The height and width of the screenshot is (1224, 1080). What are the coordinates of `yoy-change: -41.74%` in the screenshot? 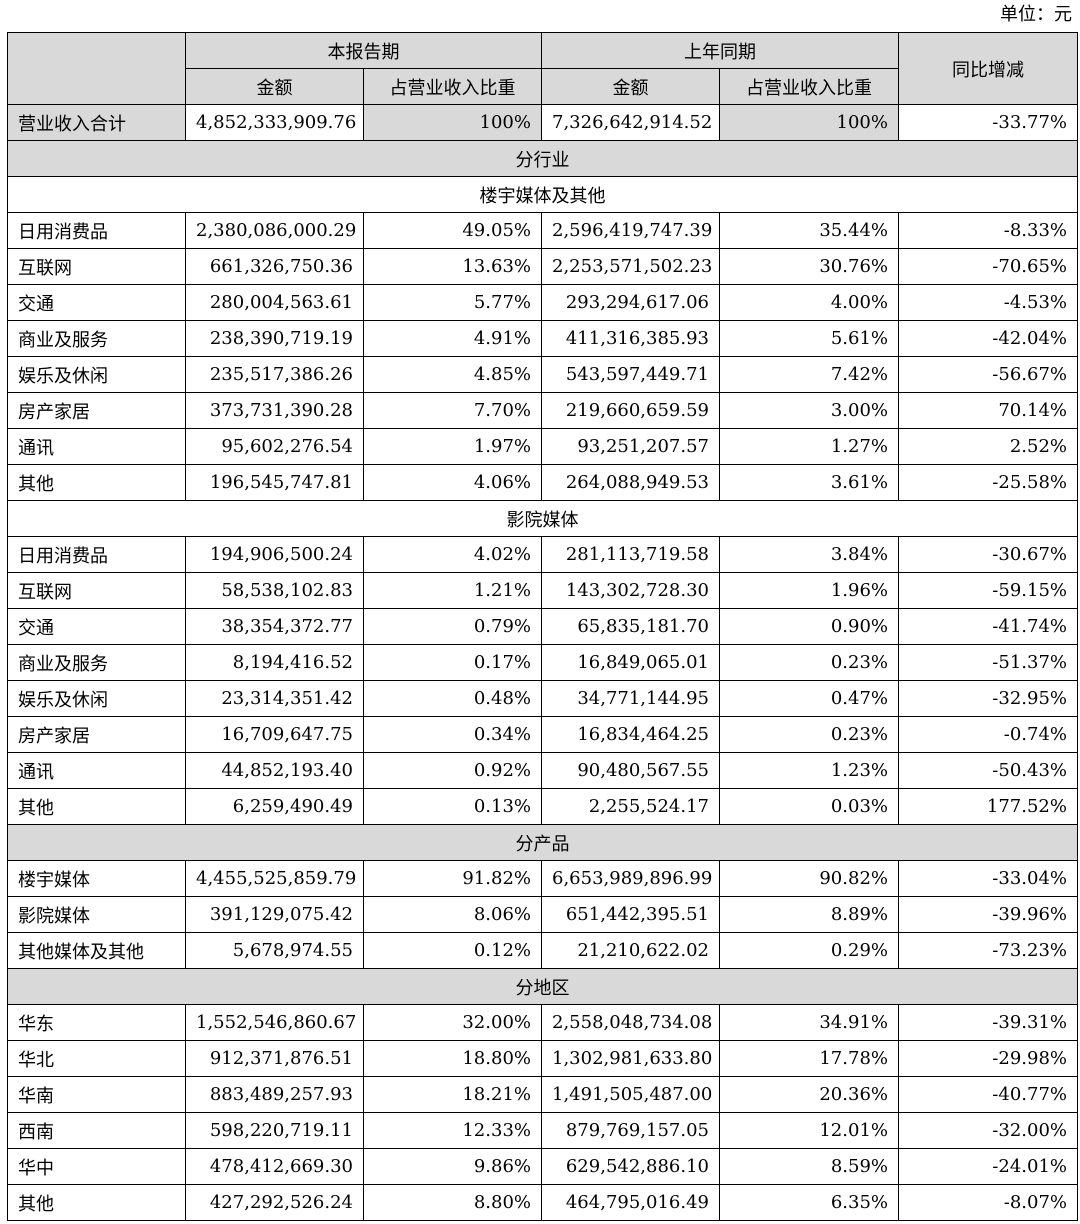 It's located at (988, 626).